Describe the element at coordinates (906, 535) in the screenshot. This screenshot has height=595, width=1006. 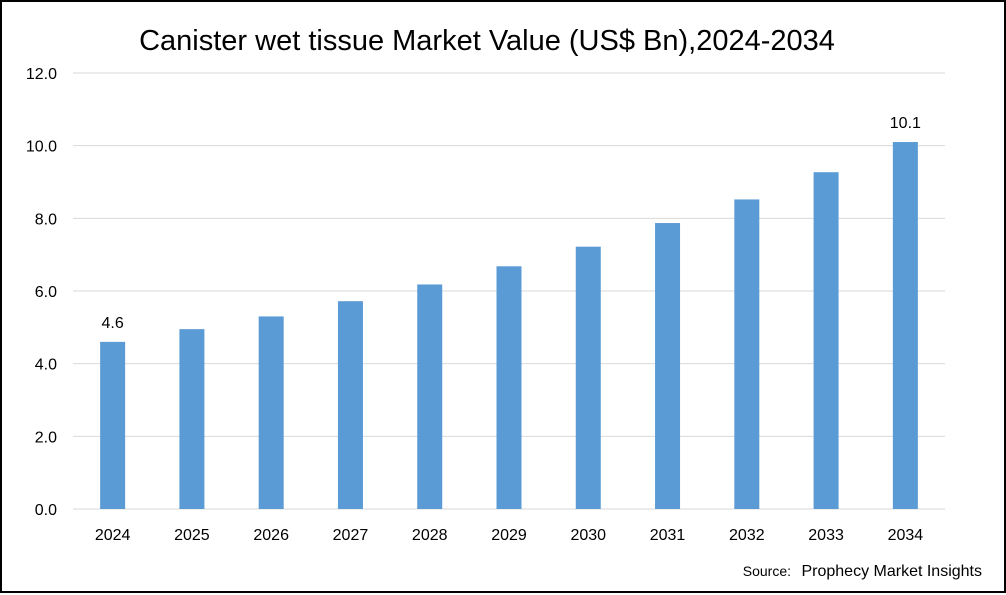
I see `x-tick-label: 2034` at that location.